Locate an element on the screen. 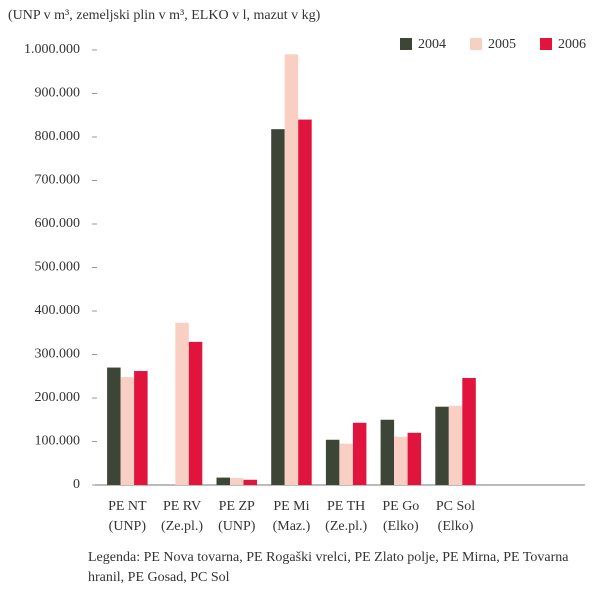  x-tick-label: PE TH is located at coordinates (346, 506).